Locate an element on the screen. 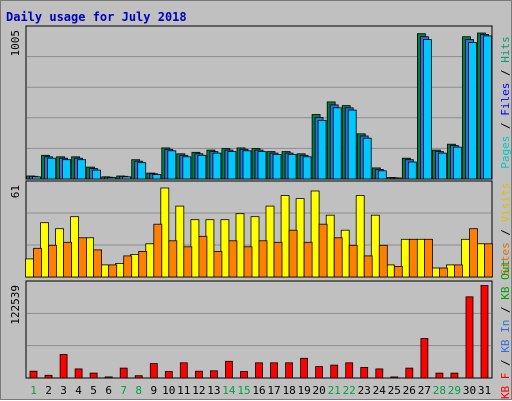 This screenshot has height=401, width=512. x-tick-label: 29 is located at coordinates (454, 390).